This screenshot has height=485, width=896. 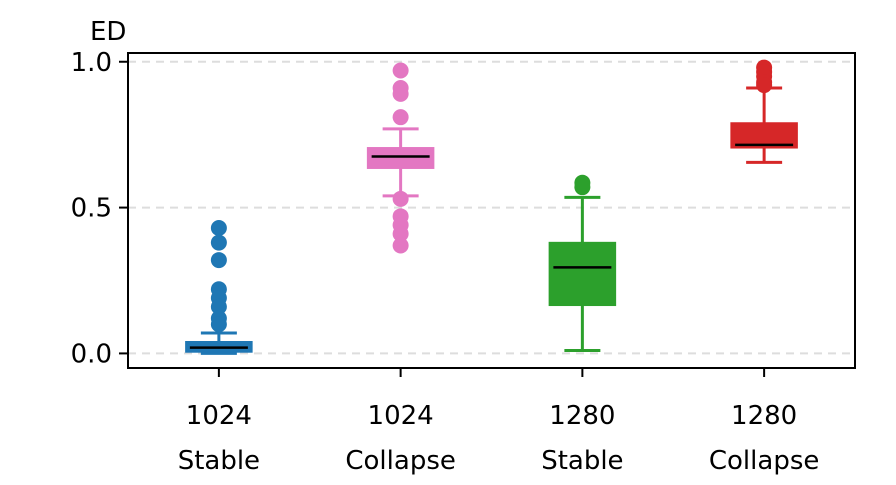 What do you see at coordinates (91, 209) in the screenshot?
I see `y-tick-label: 0.5` at bounding box center [91, 209].